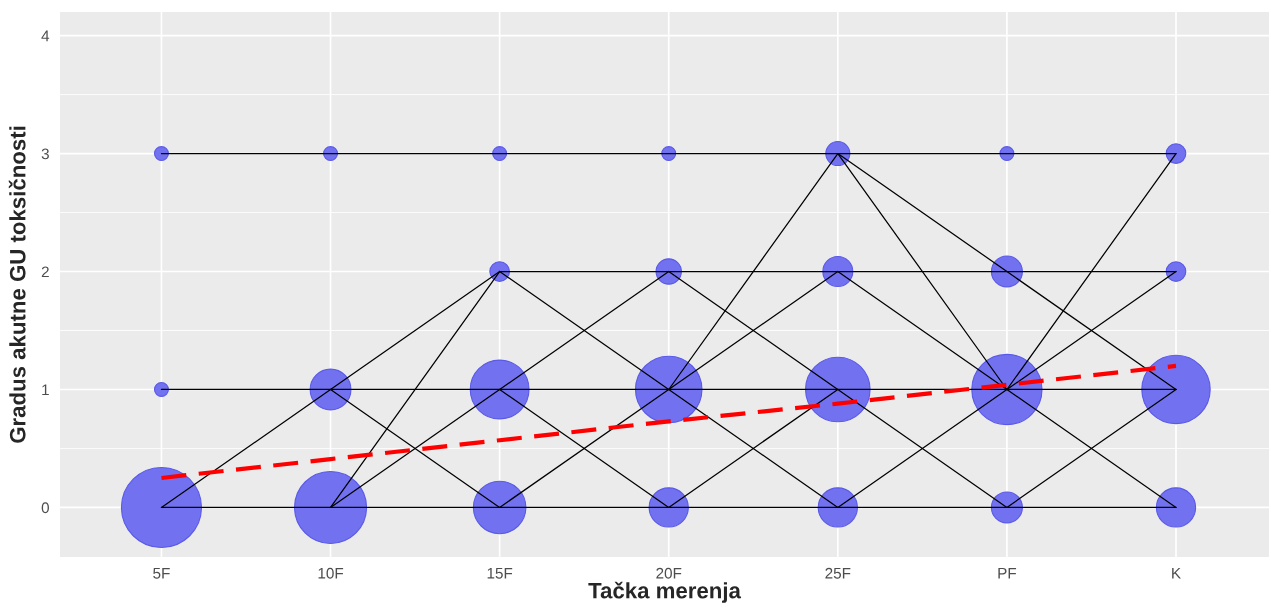  Describe the element at coordinates (17, 284) in the screenshot. I see `y-axis-title: Gradus akutne GU toksičnosti` at that location.